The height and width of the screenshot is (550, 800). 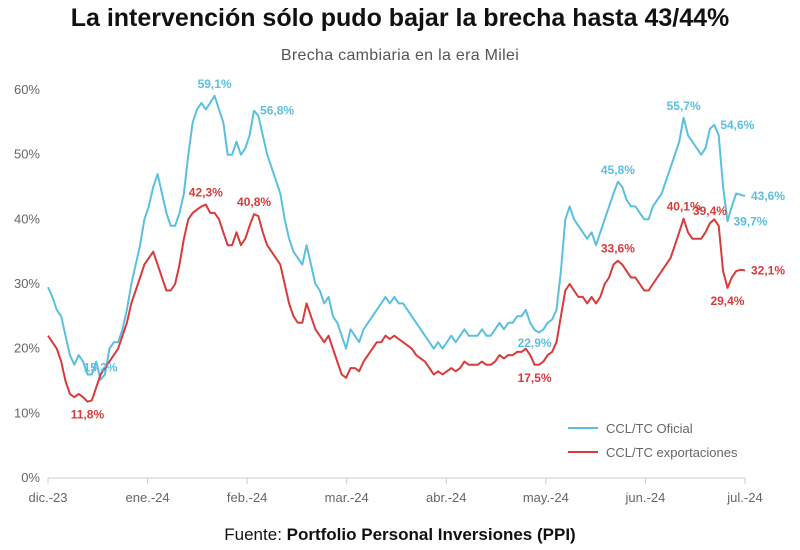 I want to click on data-label-oficial: 15,2%, so click(x=101, y=368).